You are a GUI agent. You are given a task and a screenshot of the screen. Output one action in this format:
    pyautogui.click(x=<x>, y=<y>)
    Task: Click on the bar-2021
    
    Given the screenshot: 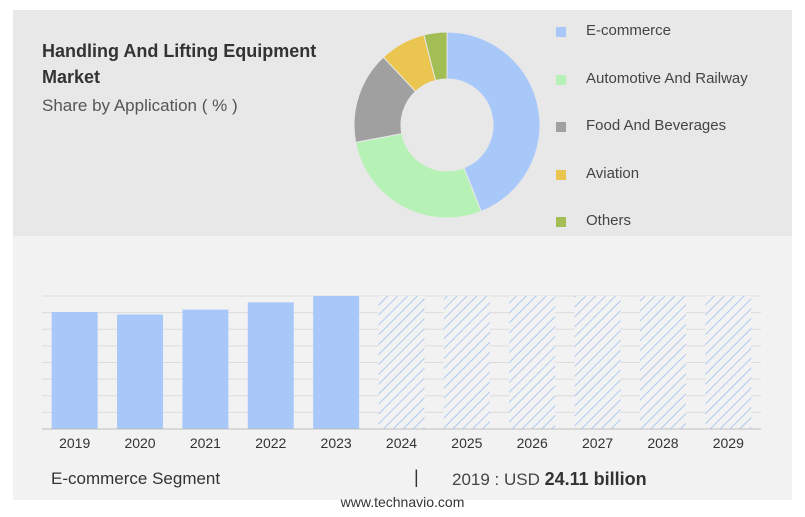 What is the action you would take?
    pyautogui.click(x=205, y=369)
    